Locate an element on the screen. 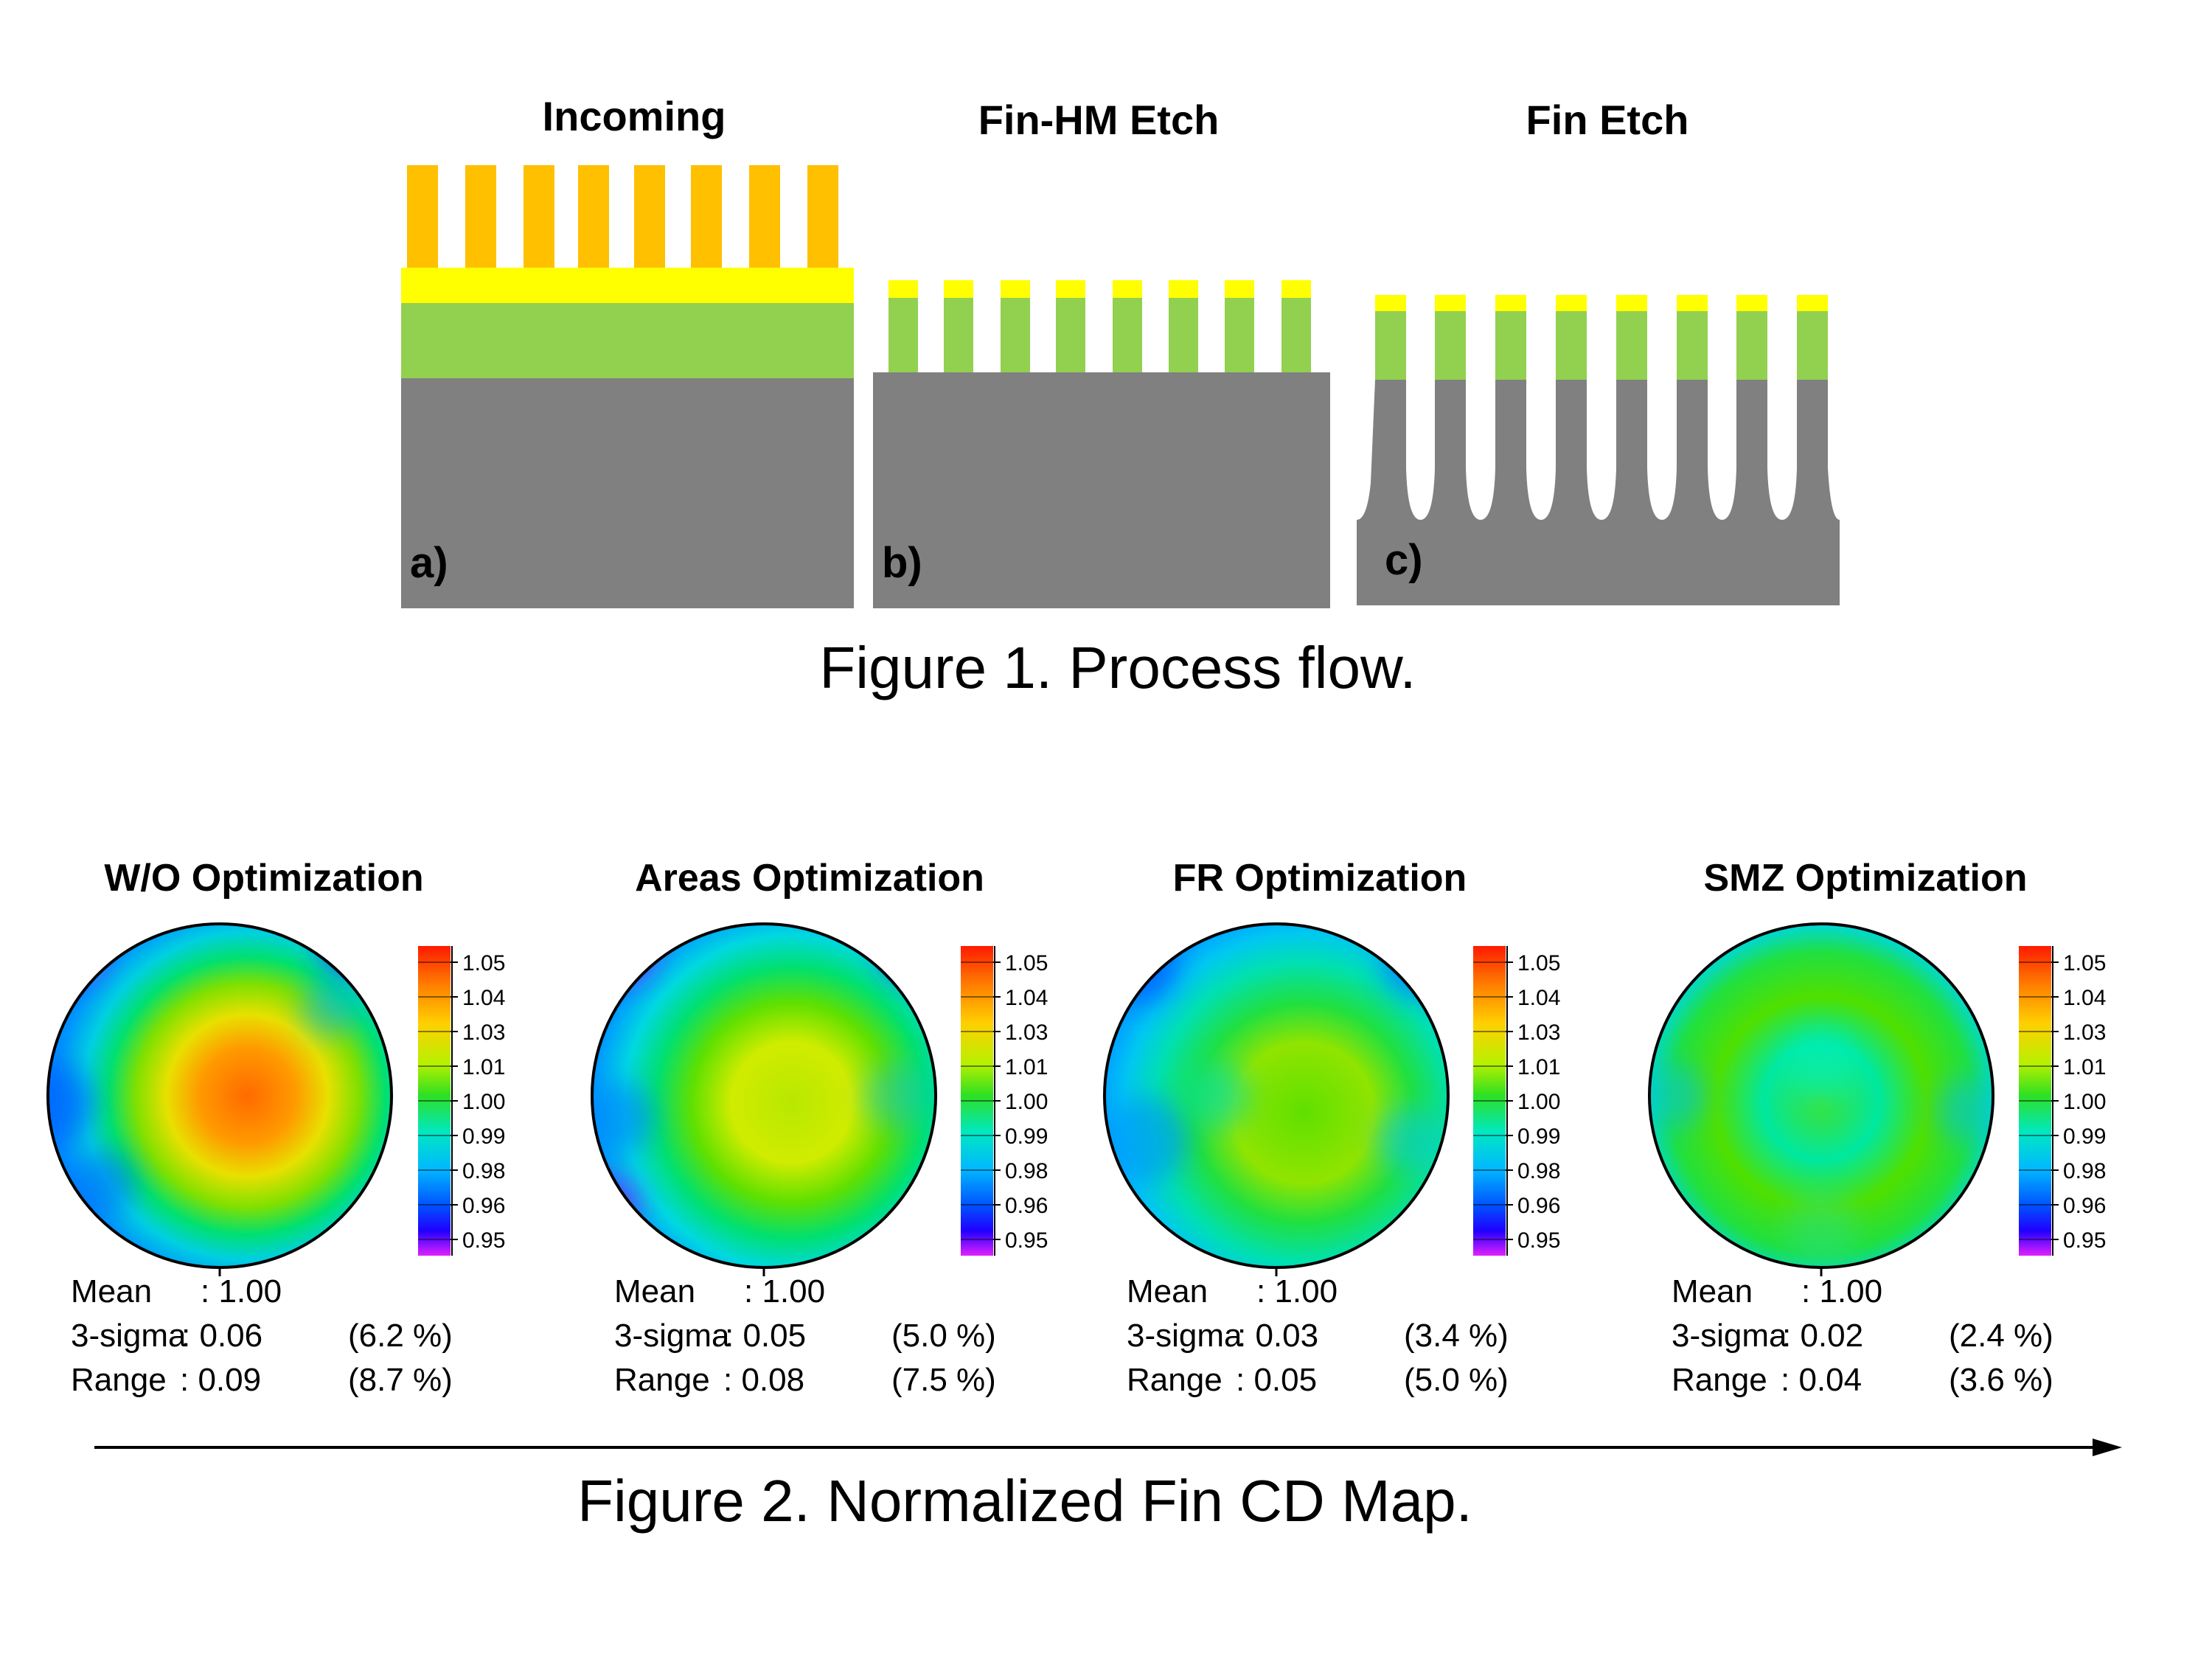  stat-percent: (3.6 %) is located at coordinates (2001, 1380).